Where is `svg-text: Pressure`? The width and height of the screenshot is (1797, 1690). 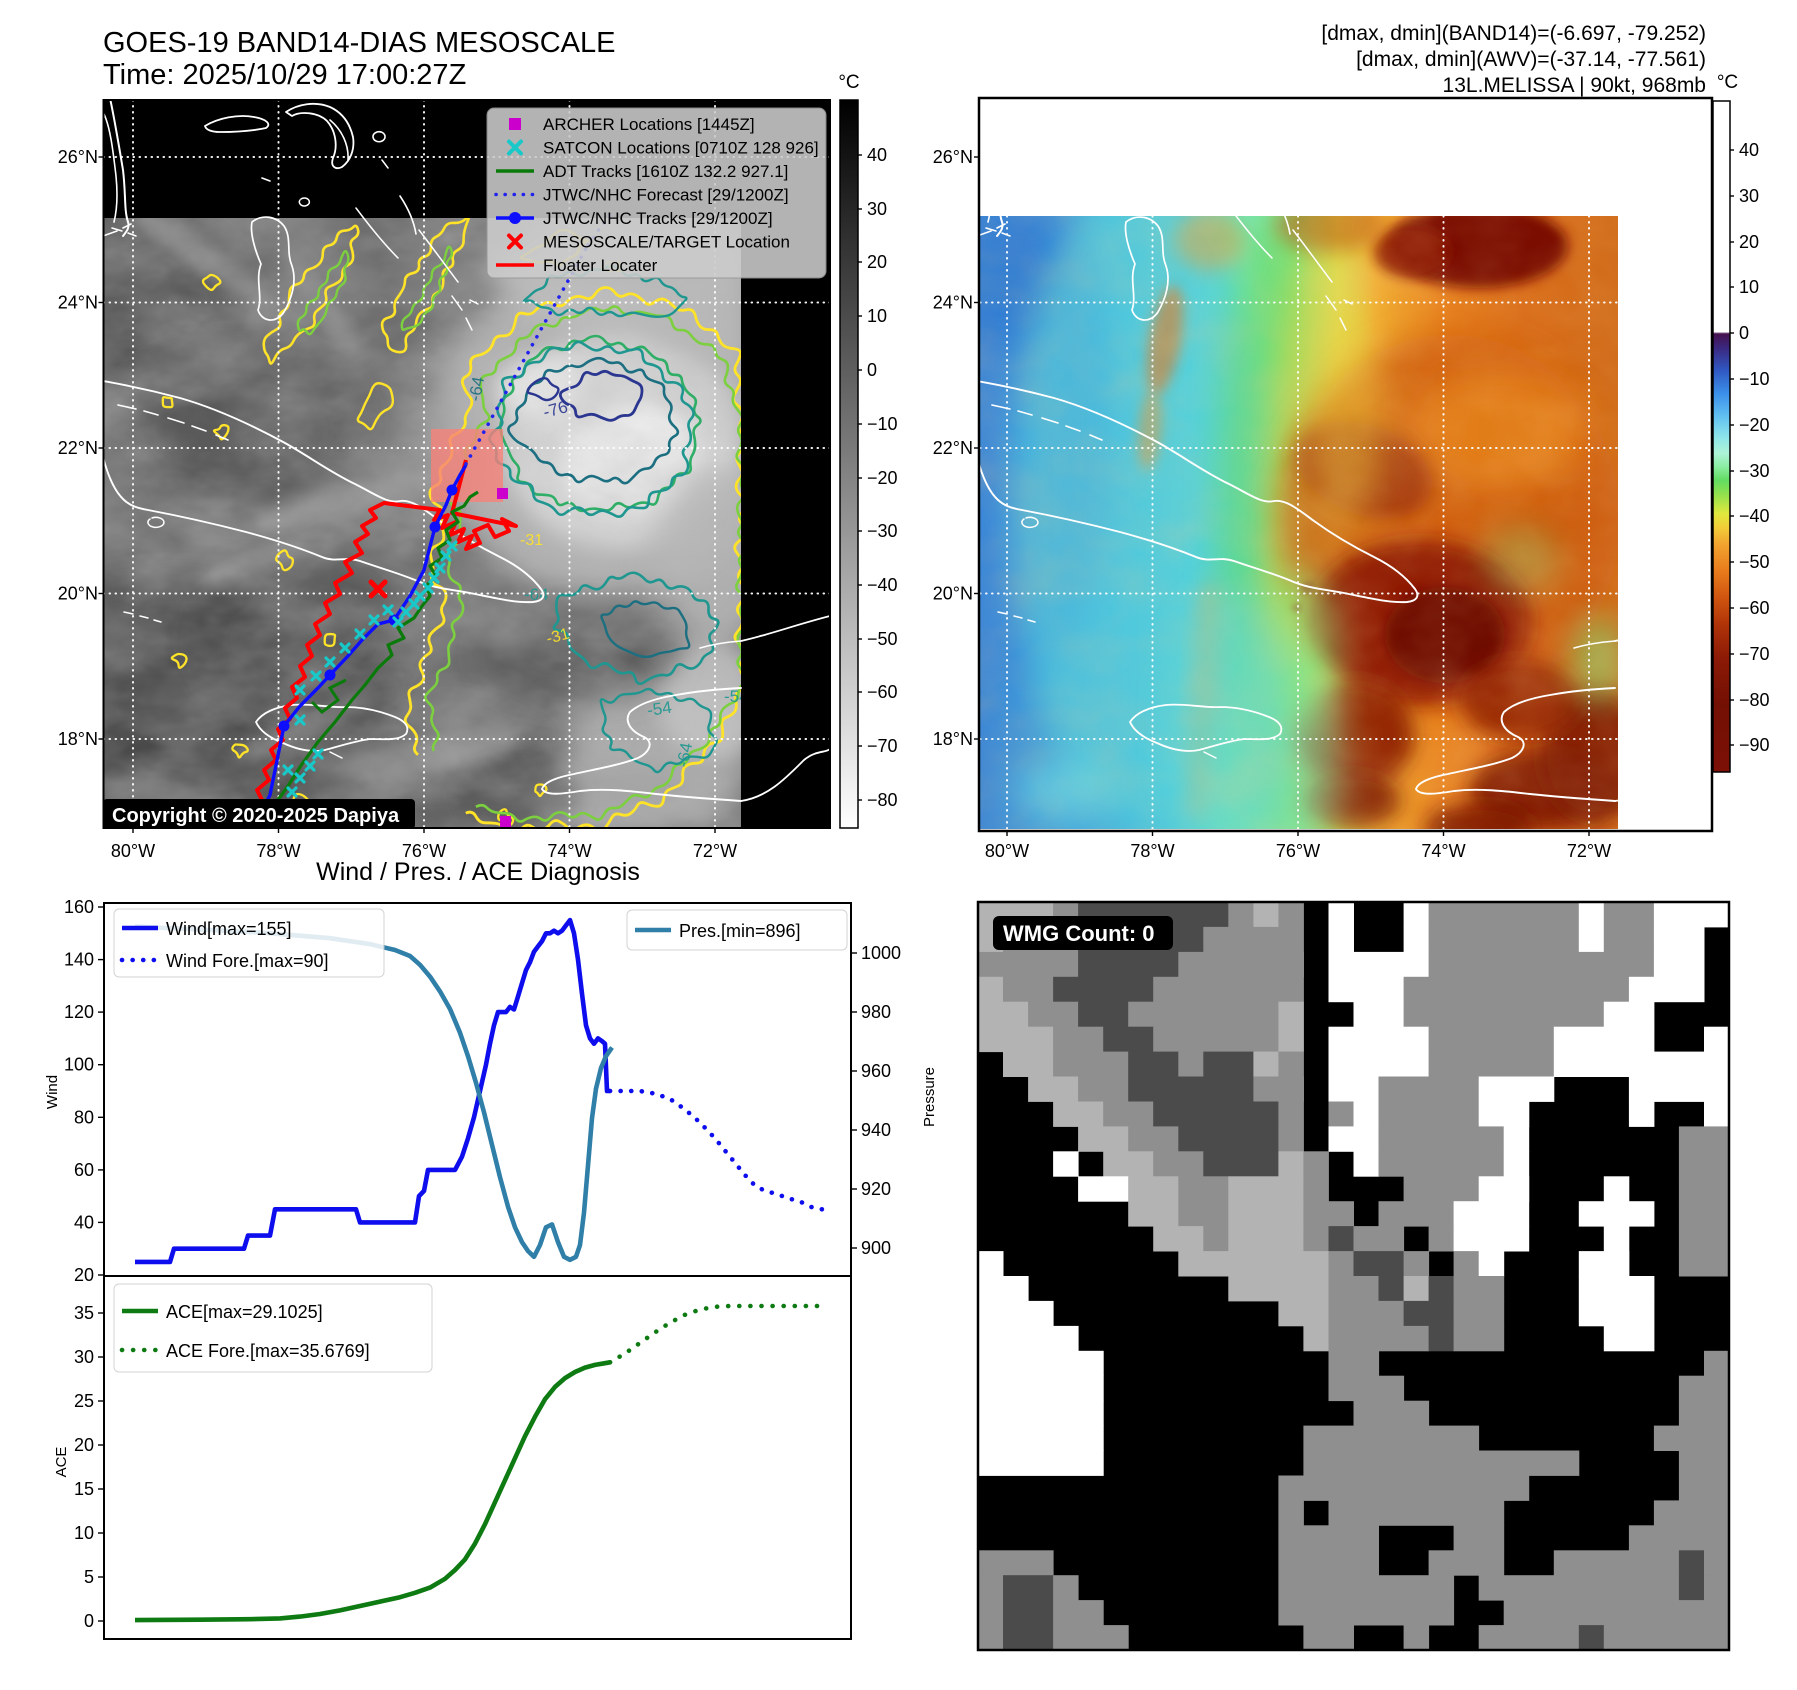
svg-text: Pressure is located at coordinates (929, 1097).